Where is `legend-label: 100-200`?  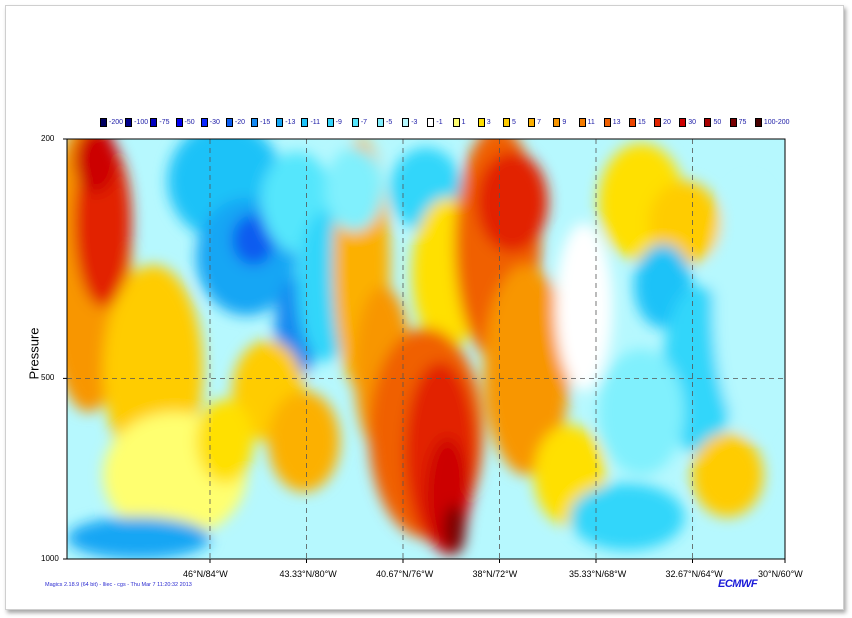 legend-label: 100-200 is located at coordinates (776, 122).